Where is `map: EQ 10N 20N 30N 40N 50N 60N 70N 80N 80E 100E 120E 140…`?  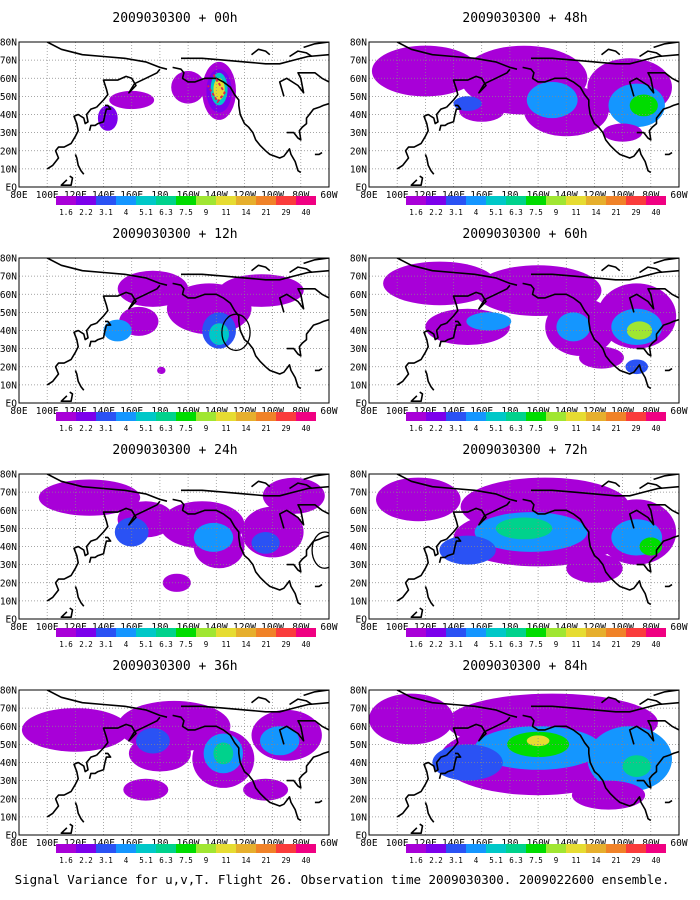
map: EQ 10N 20N 30N 40N 50N 60N 70N 80N 80E 100E 120E 140… is located at coordinates (169, 552).